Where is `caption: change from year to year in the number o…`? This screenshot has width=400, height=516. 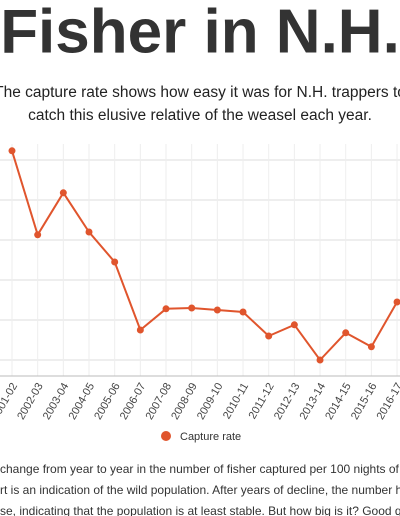 caption: change from year to year in the number o… is located at coordinates (200, 469).